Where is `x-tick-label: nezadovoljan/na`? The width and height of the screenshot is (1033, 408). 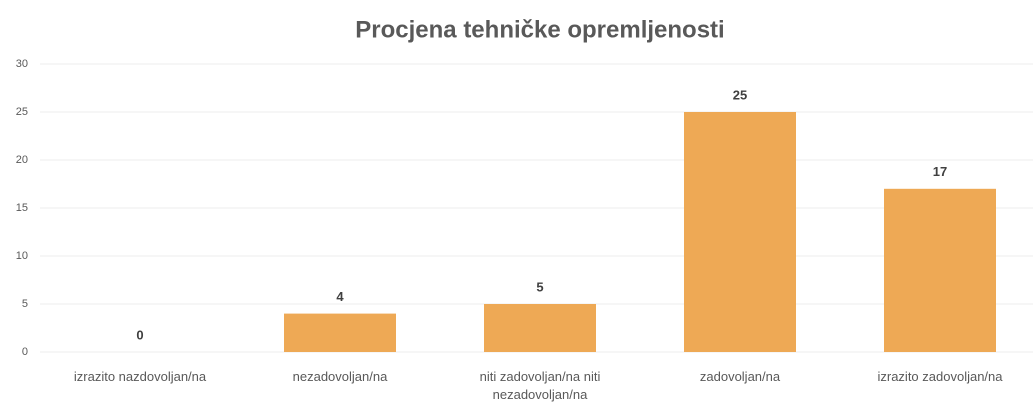 x-tick-label: nezadovoljan/na is located at coordinates (340, 376).